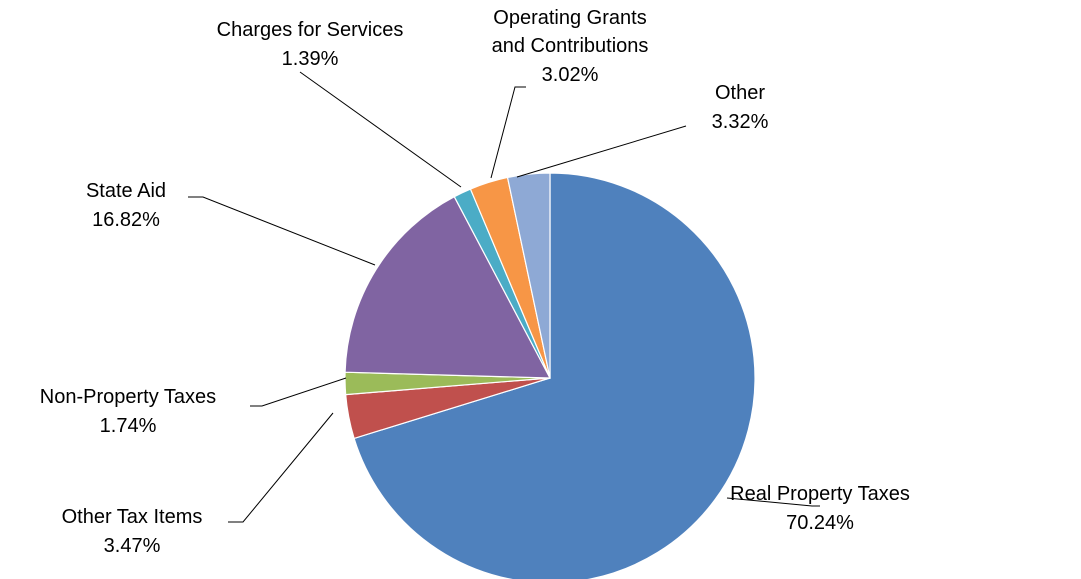 This screenshot has width=1081, height=579. What do you see at coordinates (820, 523) in the screenshot?
I see `data-label-pct-real-property-taxes: 70.24%` at bounding box center [820, 523].